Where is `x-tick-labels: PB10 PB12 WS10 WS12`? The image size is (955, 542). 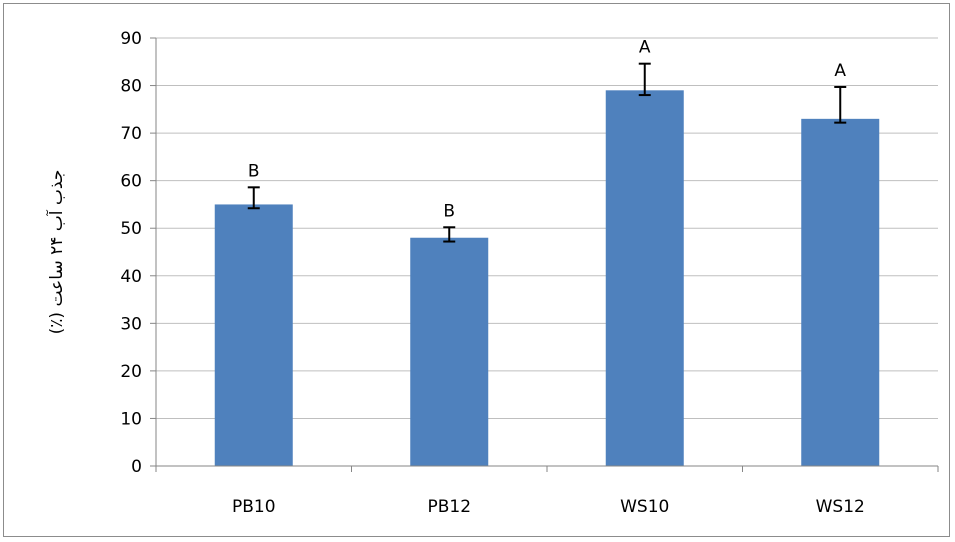 x-tick-labels: PB10 PB12 WS10 WS12 is located at coordinates (548, 507).